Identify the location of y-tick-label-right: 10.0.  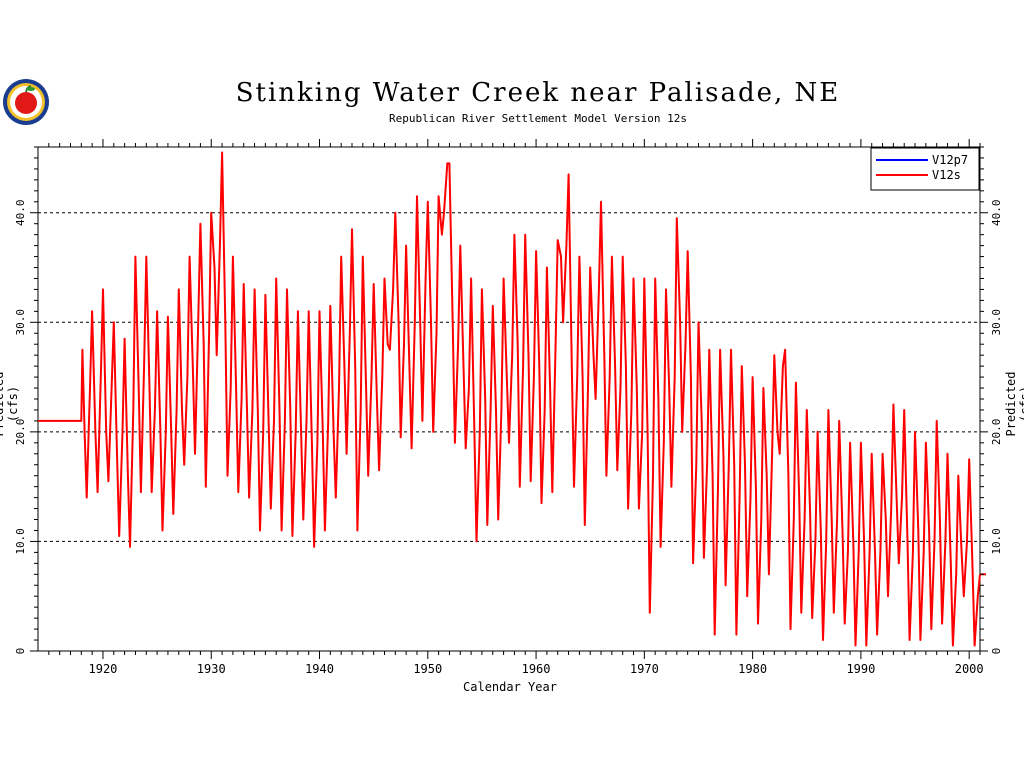
(996, 541).